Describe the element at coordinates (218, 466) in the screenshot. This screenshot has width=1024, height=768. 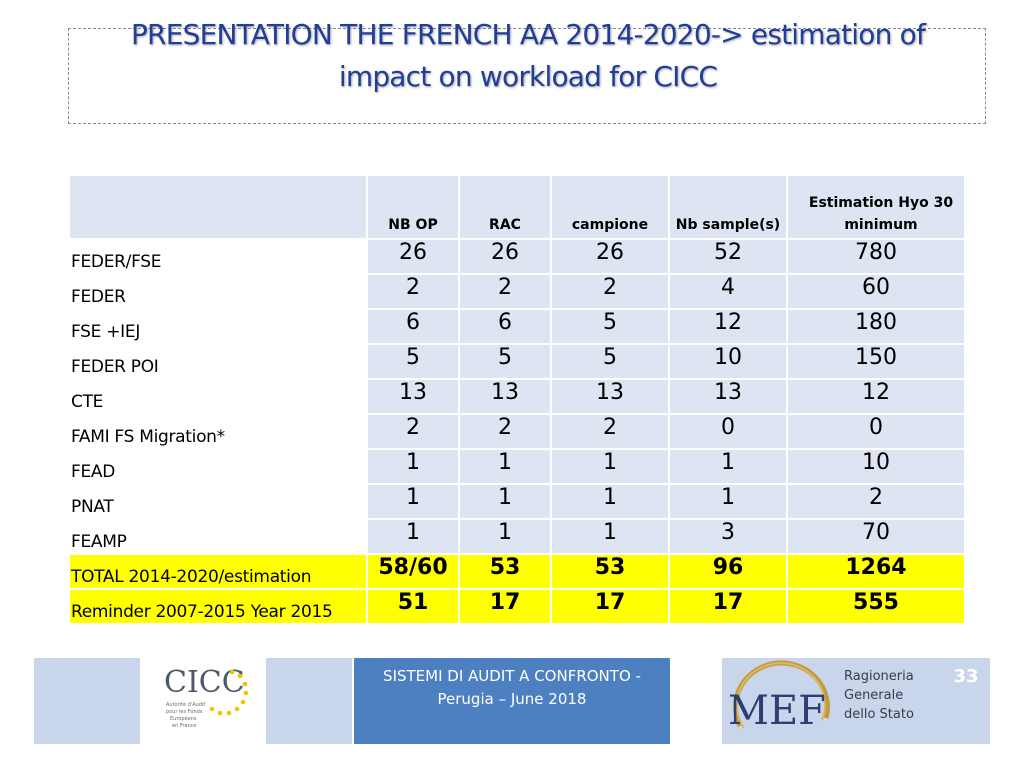
I see `row-label: FEAD` at that location.